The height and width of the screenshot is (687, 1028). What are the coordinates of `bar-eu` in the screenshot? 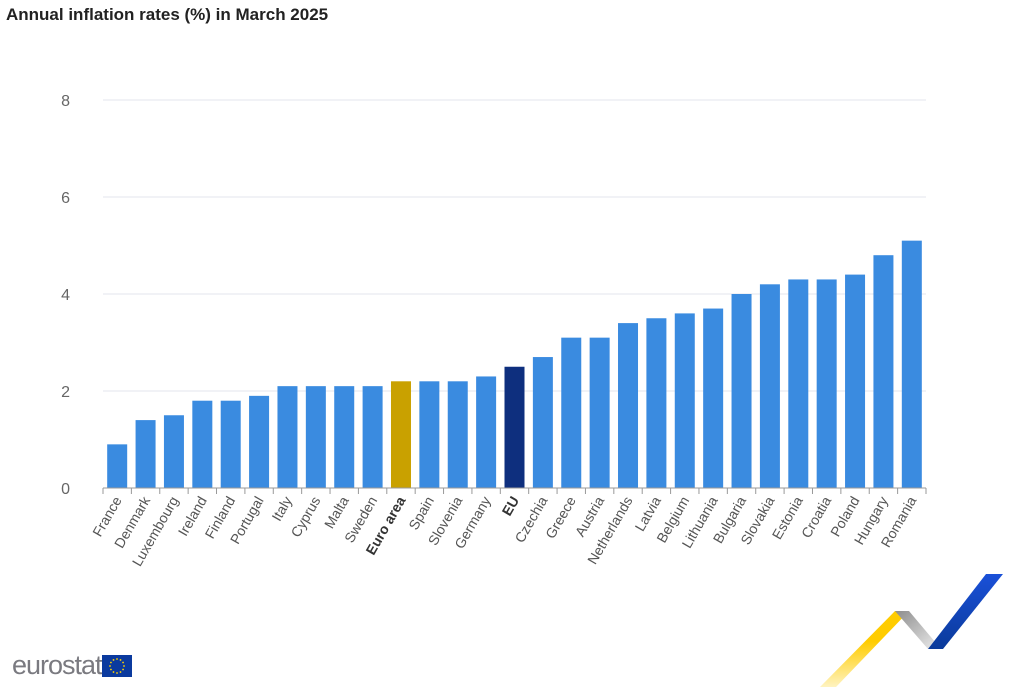 It's located at (514, 427).